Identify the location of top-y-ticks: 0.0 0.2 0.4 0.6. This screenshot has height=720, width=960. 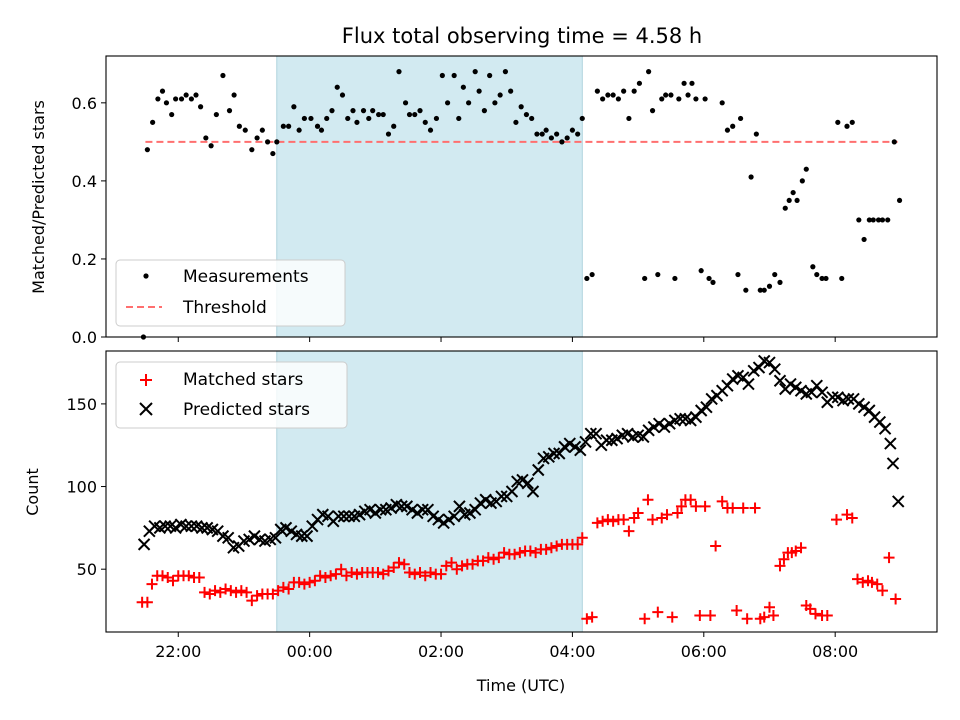
(89, 220).